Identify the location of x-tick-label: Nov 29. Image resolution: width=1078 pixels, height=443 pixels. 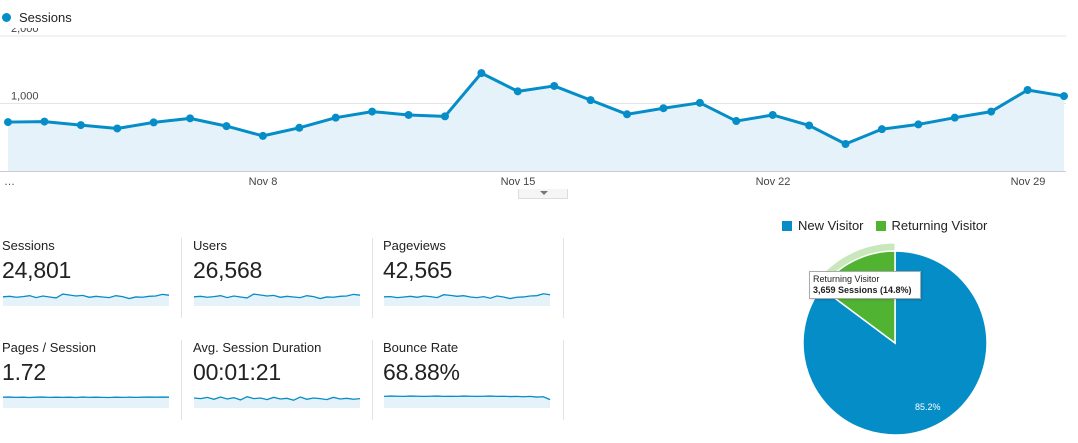
(1028, 182).